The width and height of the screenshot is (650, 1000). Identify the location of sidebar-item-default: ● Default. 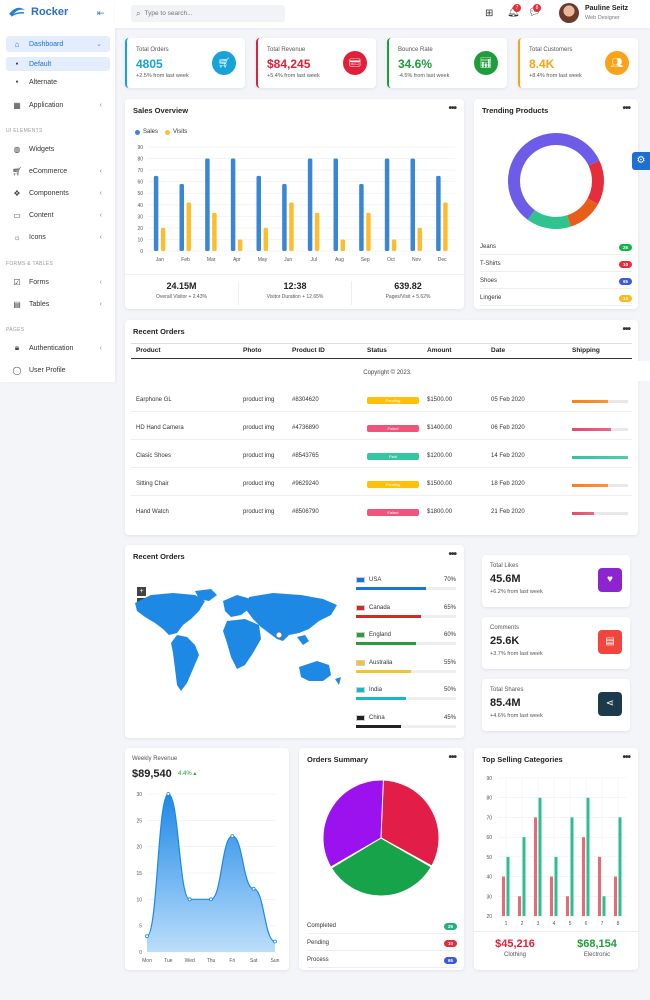
(58, 64).